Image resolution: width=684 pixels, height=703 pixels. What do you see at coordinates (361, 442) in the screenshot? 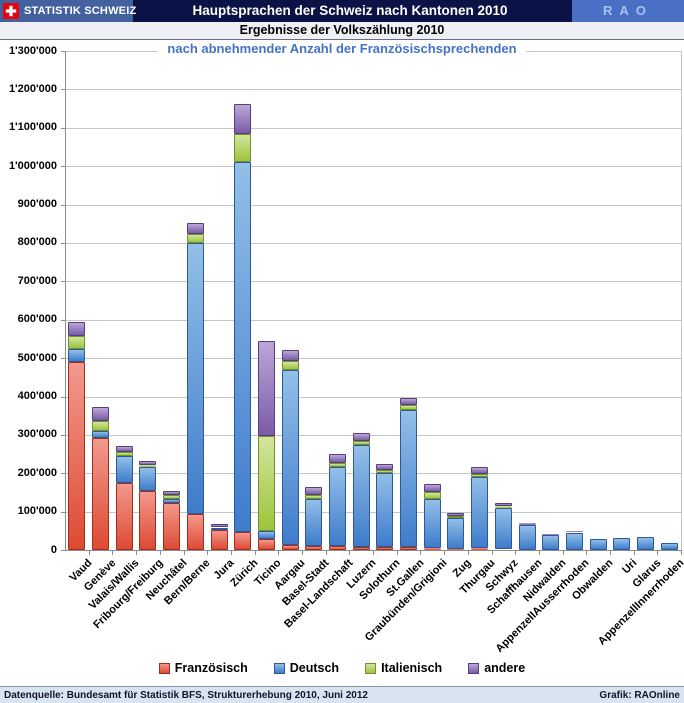
I see `bar-luzern-italienisch` at bounding box center [361, 442].